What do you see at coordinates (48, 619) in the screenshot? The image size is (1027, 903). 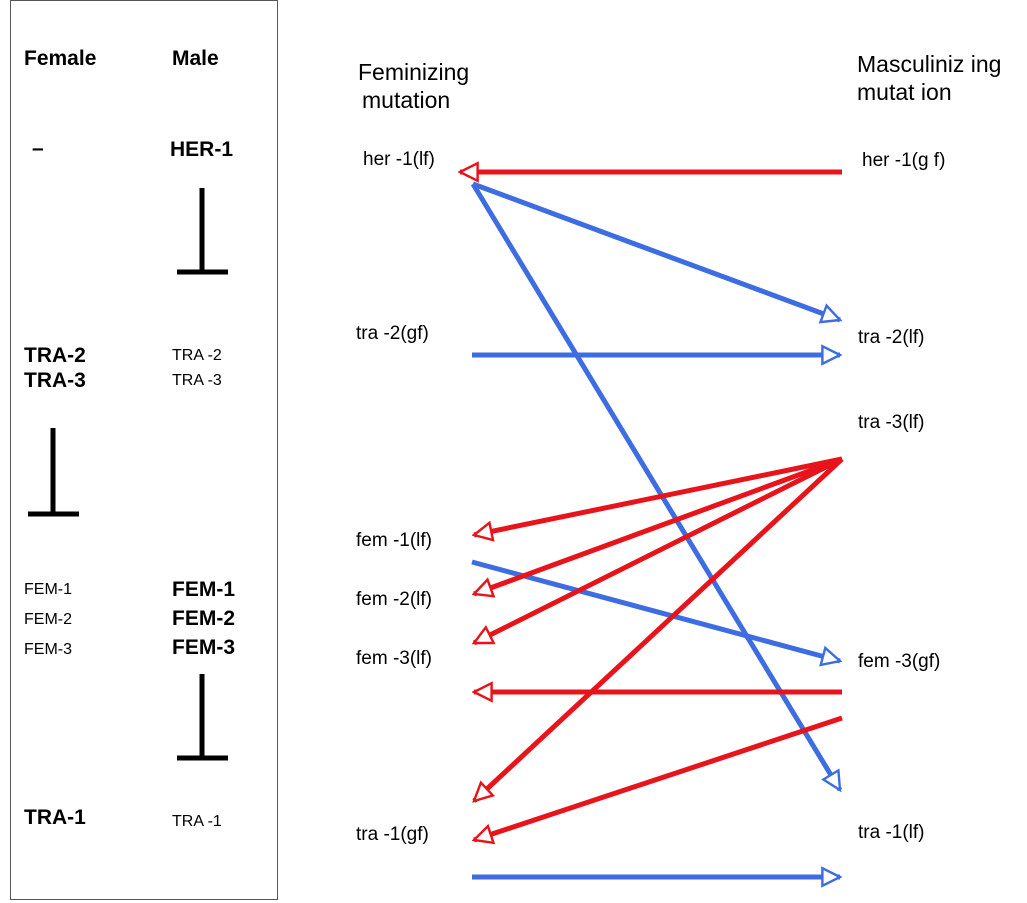 I see `female-fem2-label: FEM-2` at bounding box center [48, 619].